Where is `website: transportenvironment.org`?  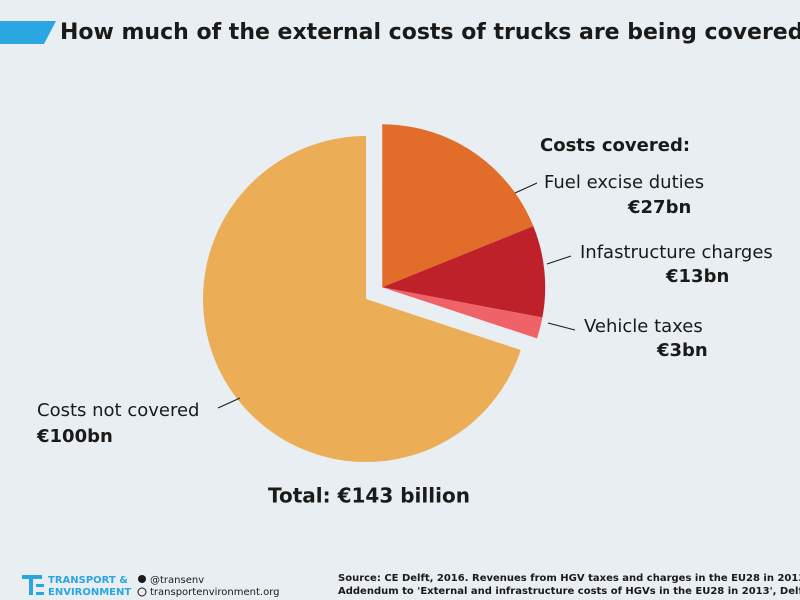 website: transportenvironment.org is located at coordinates (214, 592).